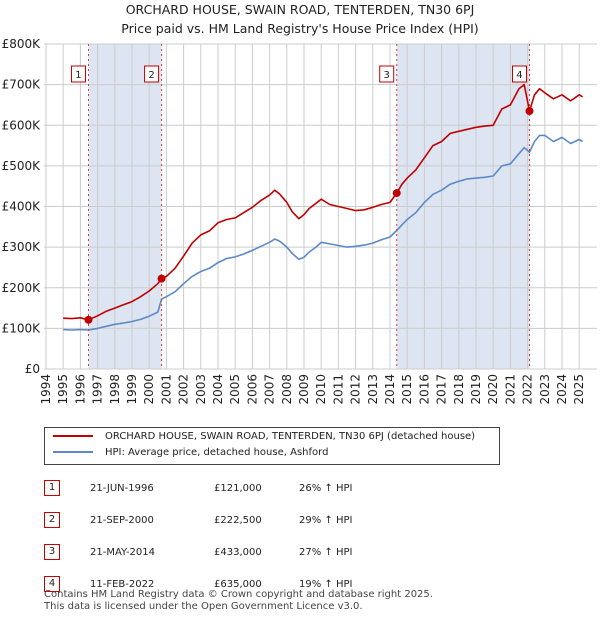 This screenshot has height=620, width=600. What do you see at coordinates (528, 389) in the screenshot?
I see `x-tick-label: 2022` at bounding box center [528, 389].